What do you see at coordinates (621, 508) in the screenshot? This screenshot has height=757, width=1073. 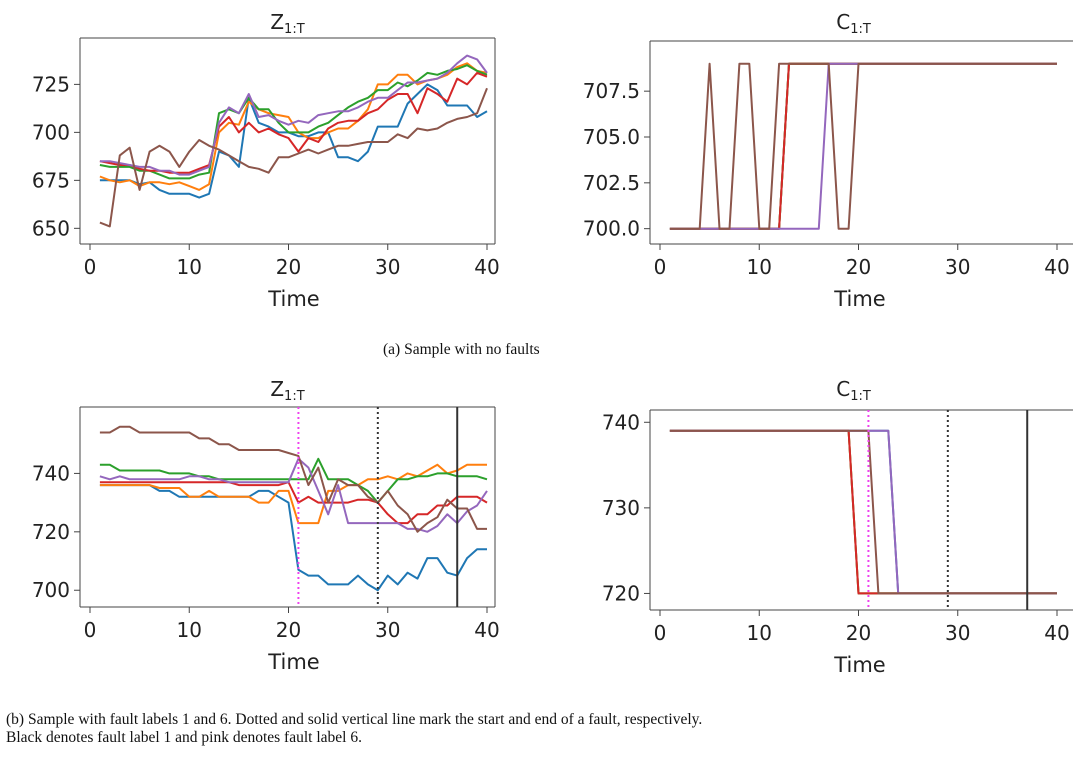 I see `y-tick-label: 730` at bounding box center [621, 508].